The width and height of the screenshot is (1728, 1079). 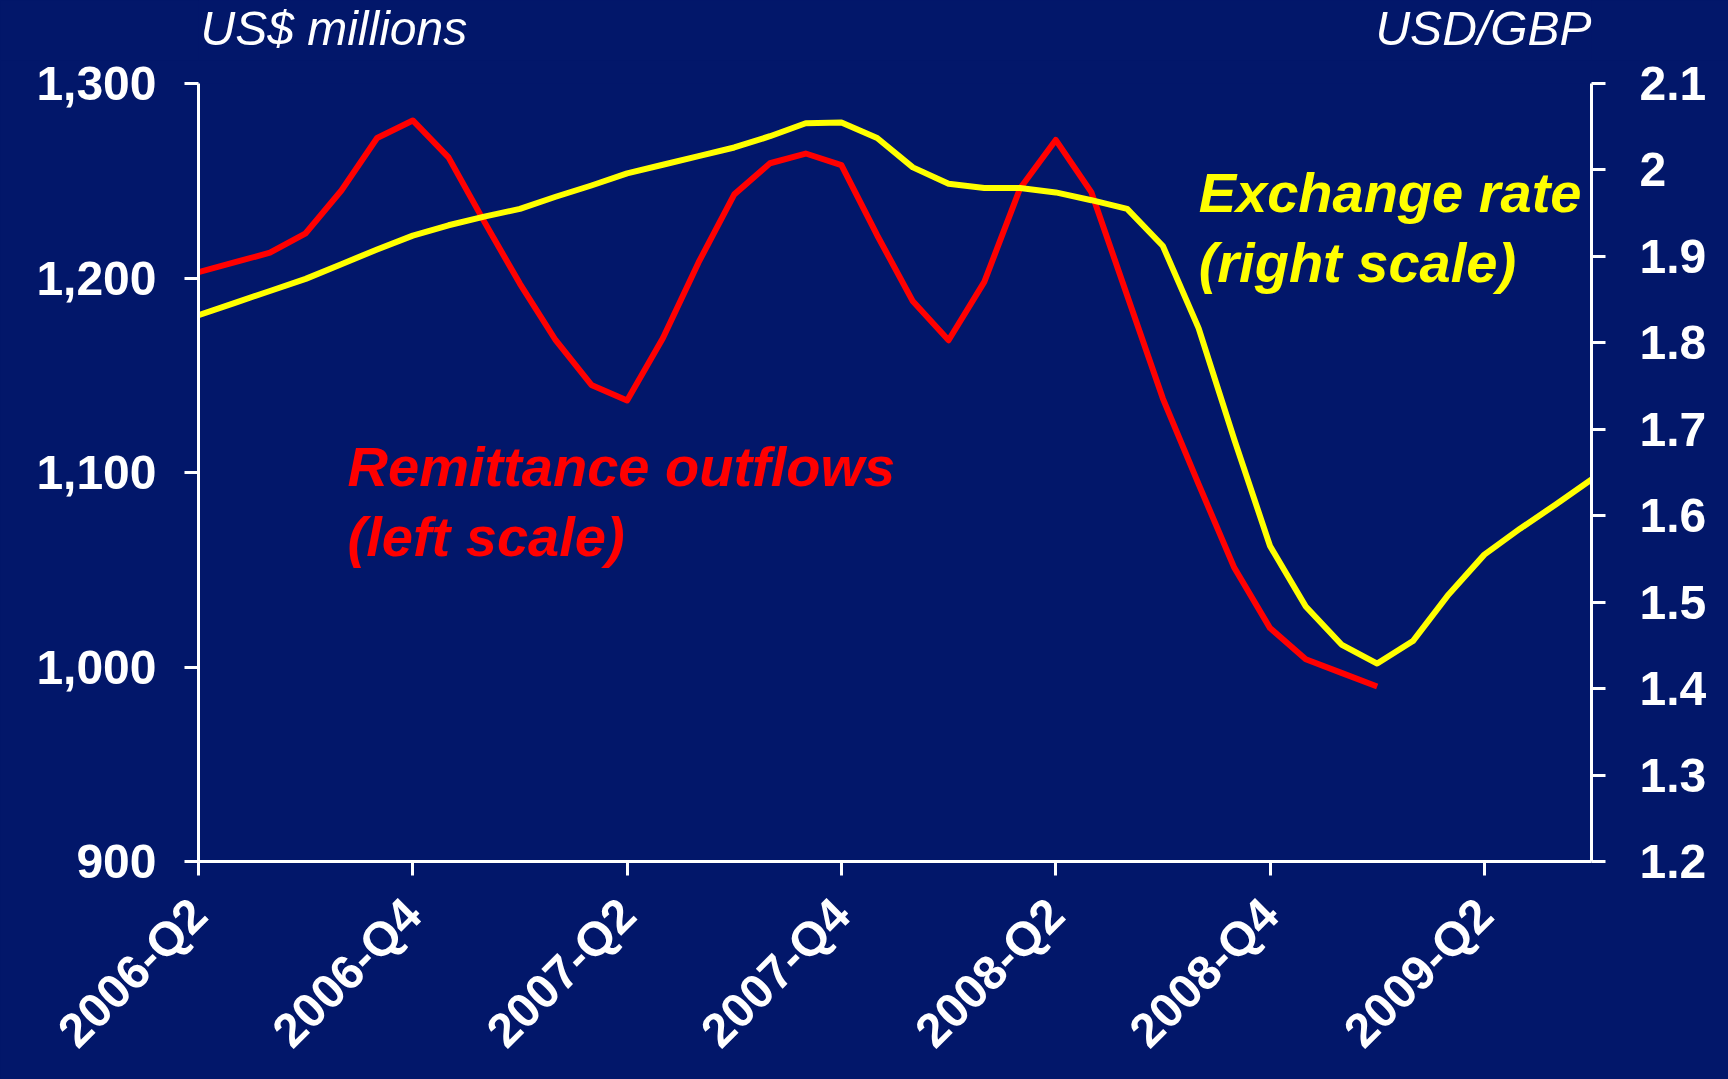 I want to click on y2-tick-label: 1.5, so click(x=1673, y=602).